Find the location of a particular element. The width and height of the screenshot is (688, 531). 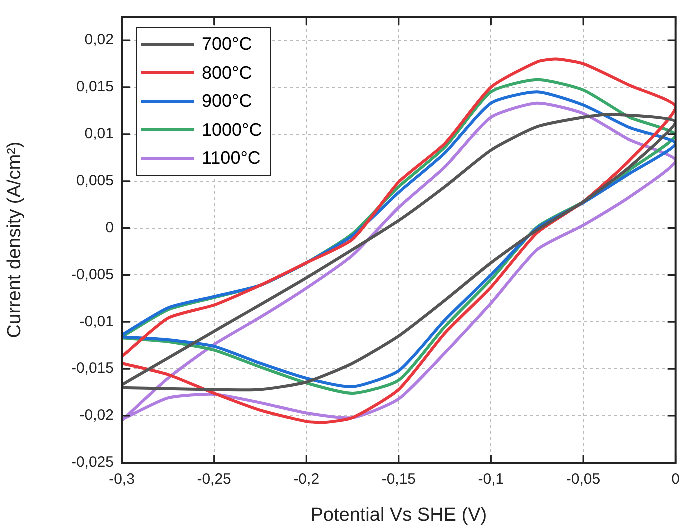

y-tick-label: -0,005 is located at coordinates (92, 275).